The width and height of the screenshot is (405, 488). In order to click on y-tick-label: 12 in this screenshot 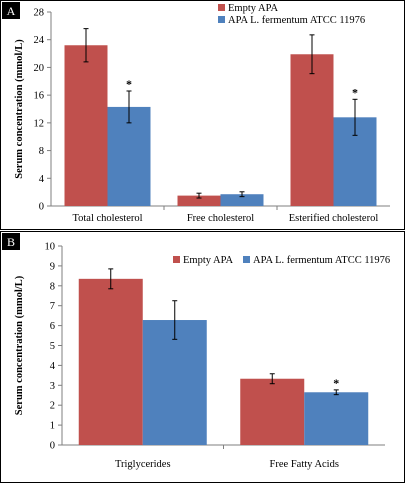, I will do `click(39, 123)`.